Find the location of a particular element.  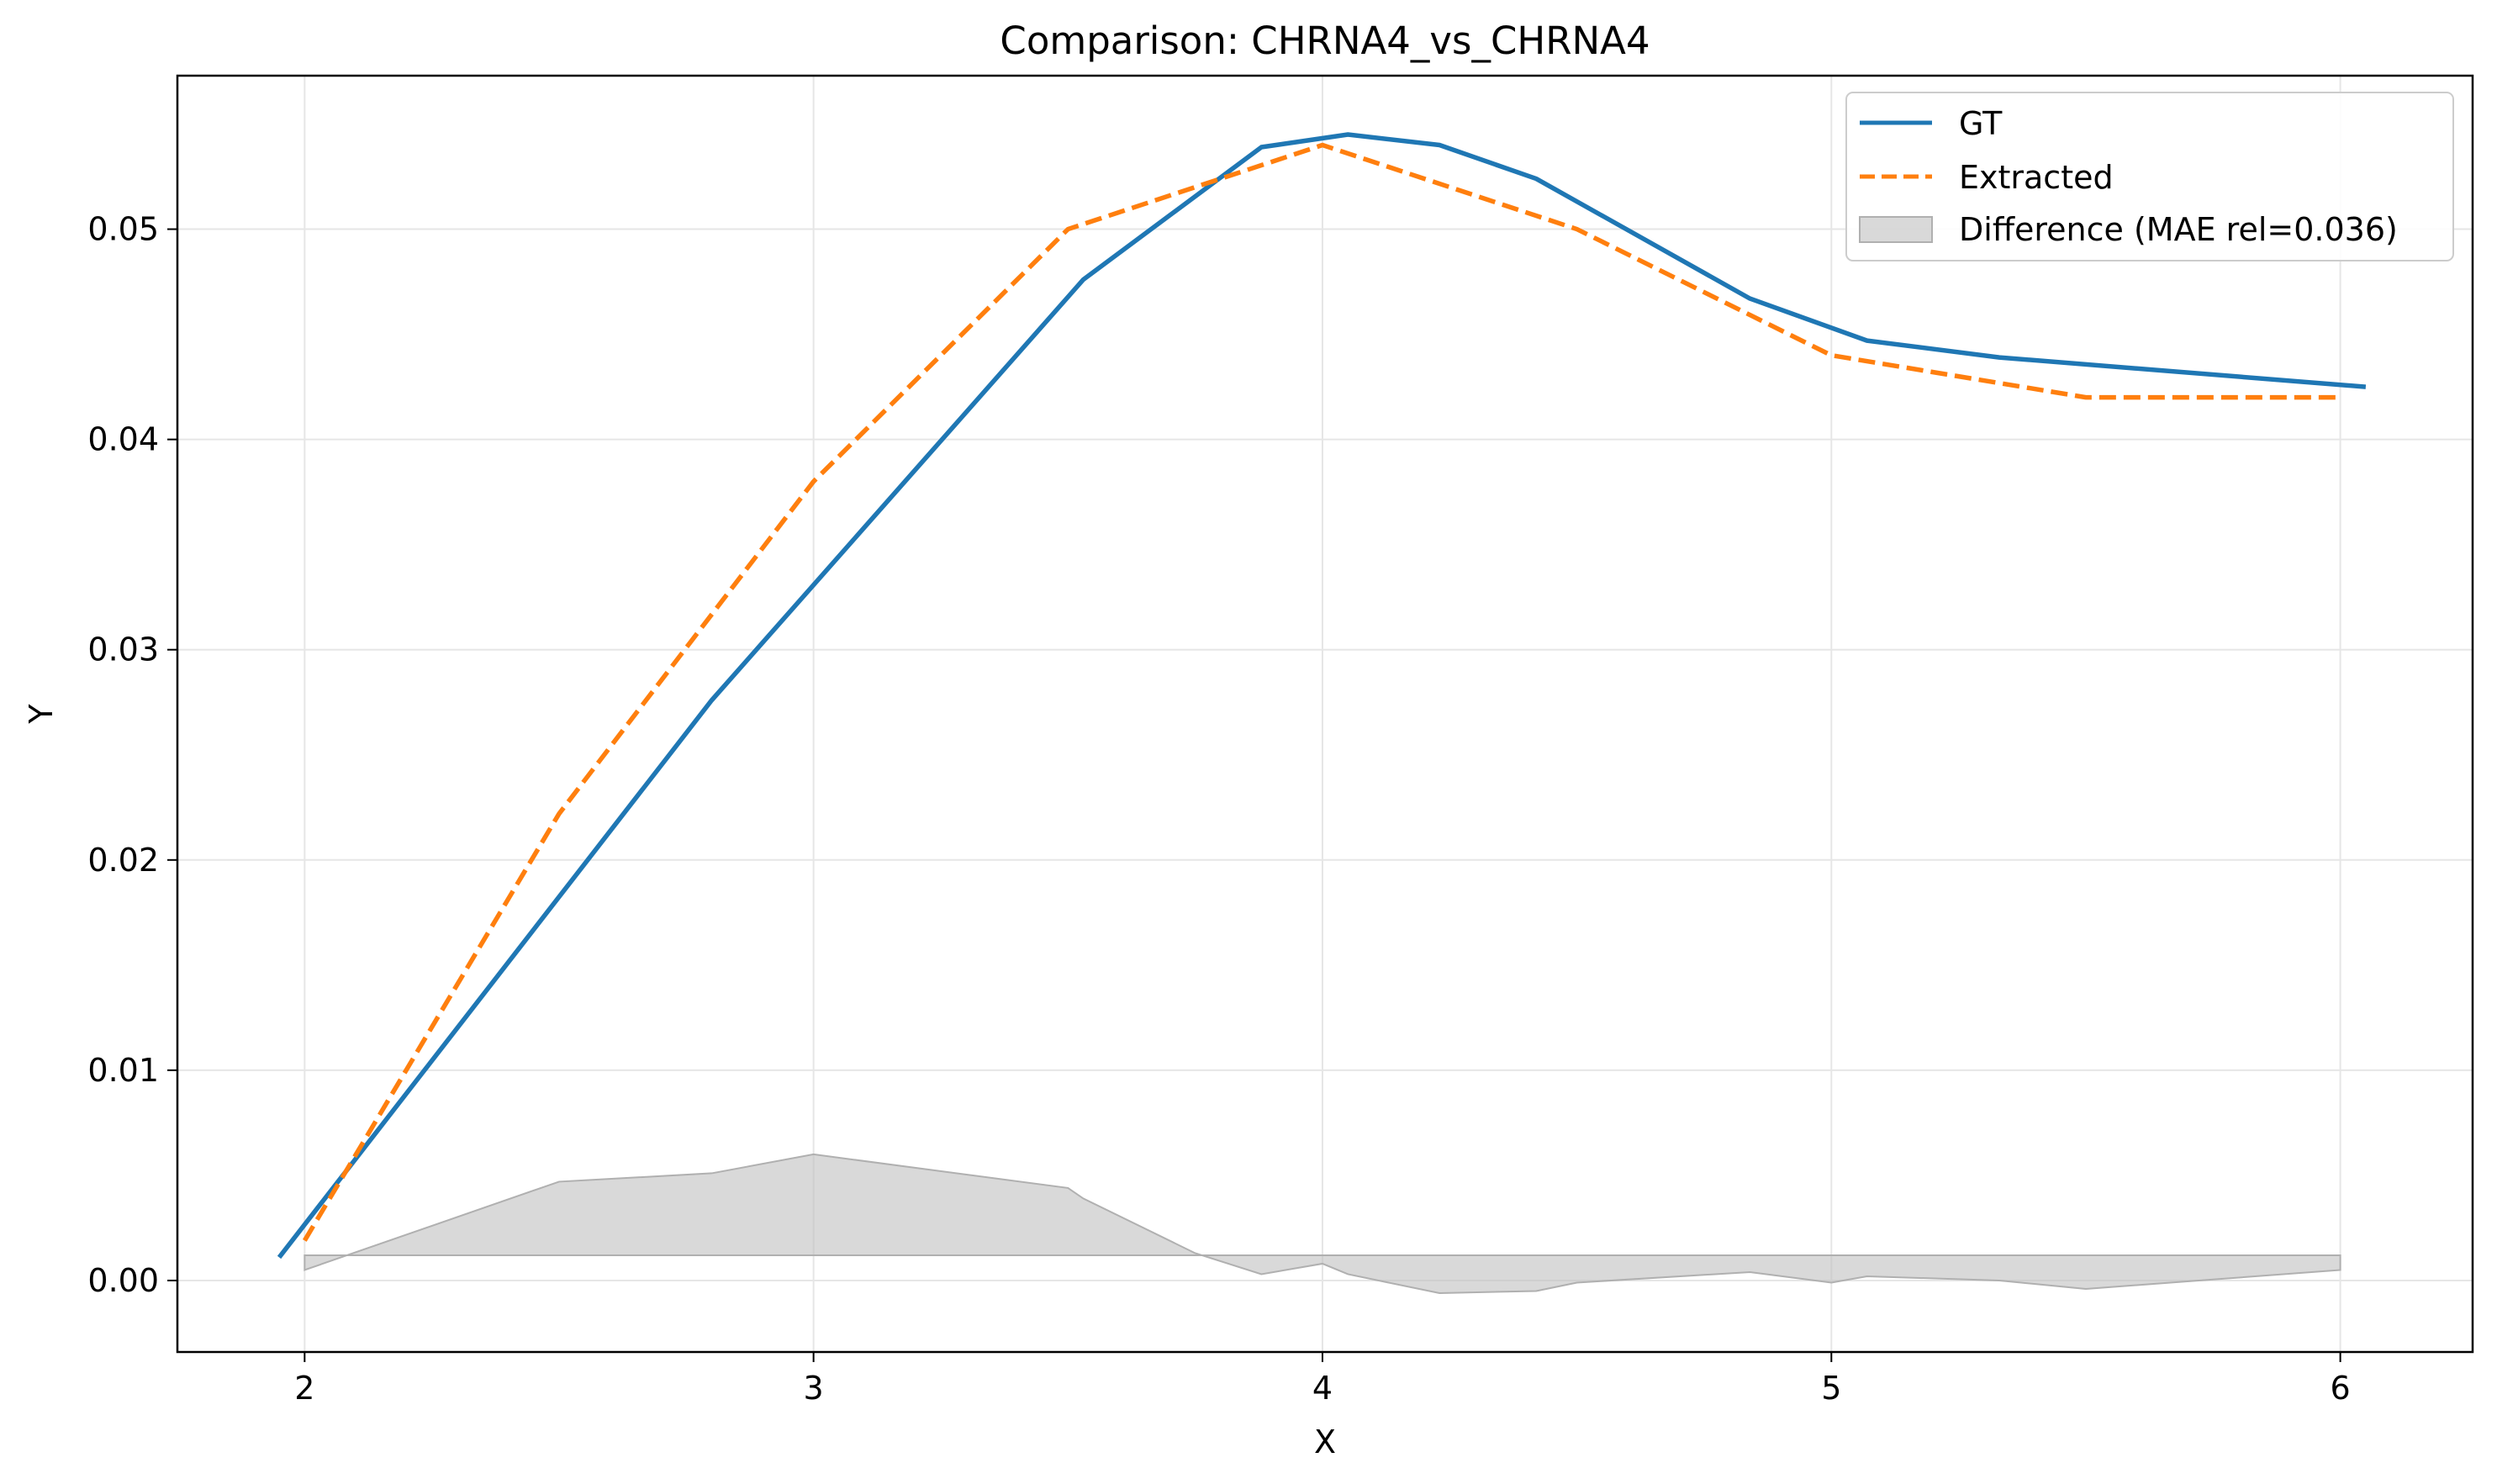

y-tick-label: 0.03 is located at coordinates (123, 649).